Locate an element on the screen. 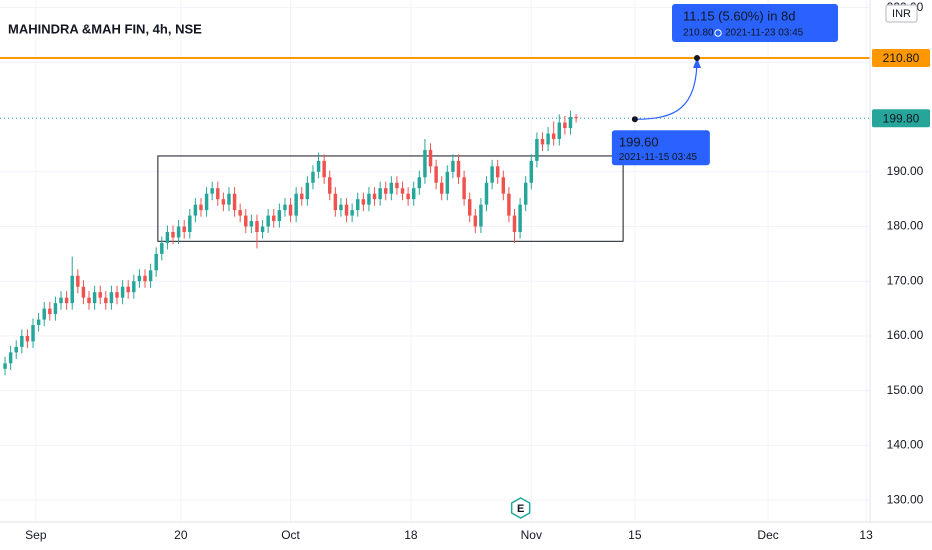  earnings-label: E is located at coordinates (520, 509).